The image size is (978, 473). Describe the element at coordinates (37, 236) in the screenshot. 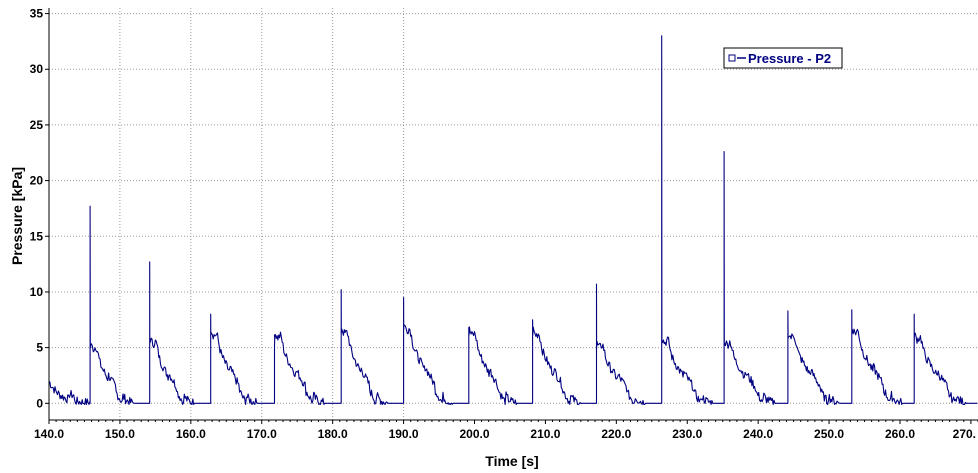

I see `y-tick-label: 15` at that location.